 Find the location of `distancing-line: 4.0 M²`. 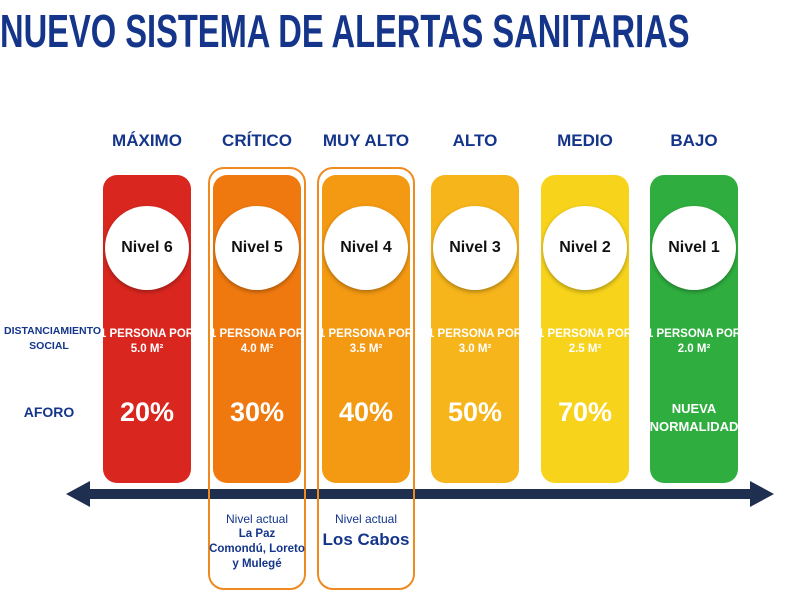

distancing-line: 4.0 M² is located at coordinates (257, 349).